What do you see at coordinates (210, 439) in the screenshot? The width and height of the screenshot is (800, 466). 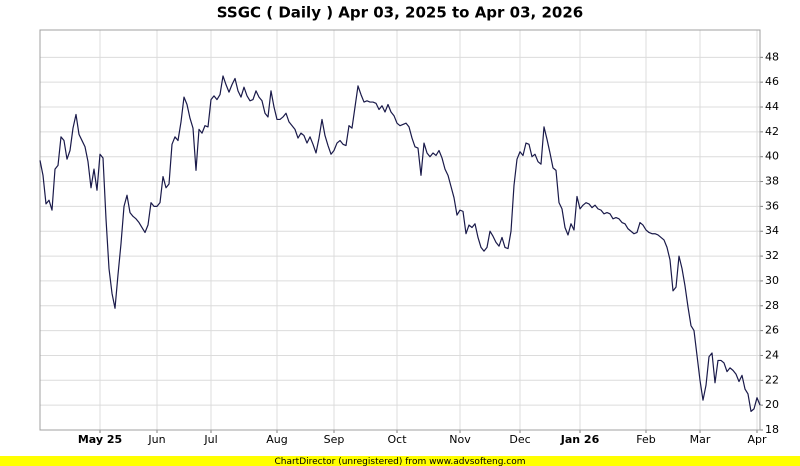 I see `x-tick-label: Jul` at bounding box center [210, 439].